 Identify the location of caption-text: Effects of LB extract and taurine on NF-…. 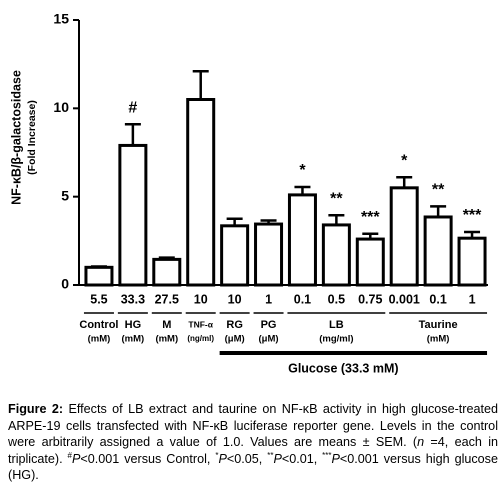
(253, 425).